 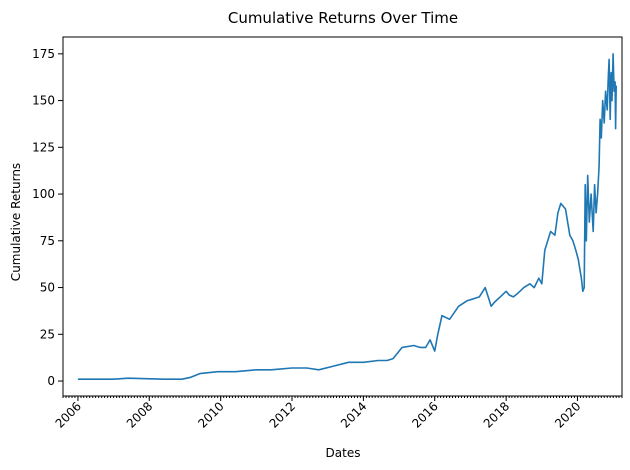 What do you see at coordinates (51, 381) in the screenshot?
I see `y-tick-label: 0` at bounding box center [51, 381].